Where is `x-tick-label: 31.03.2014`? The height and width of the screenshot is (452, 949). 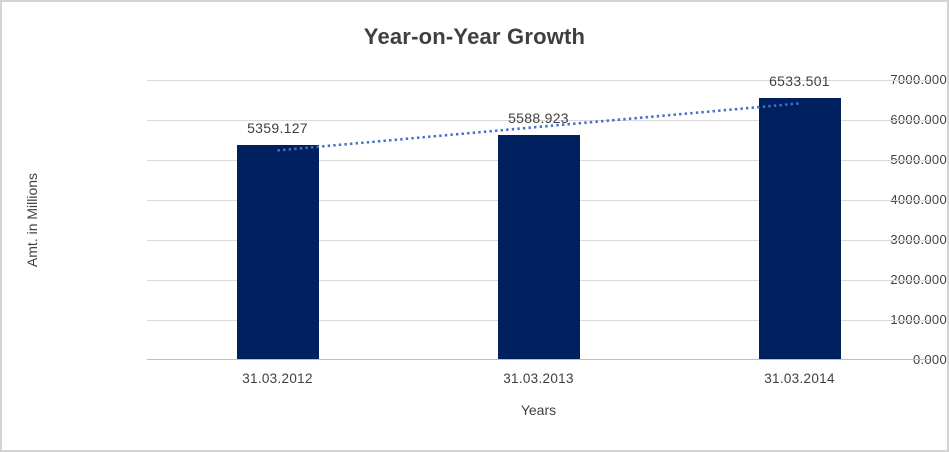 x-tick-label: 31.03.2014 is located at coordinates (799, 378).